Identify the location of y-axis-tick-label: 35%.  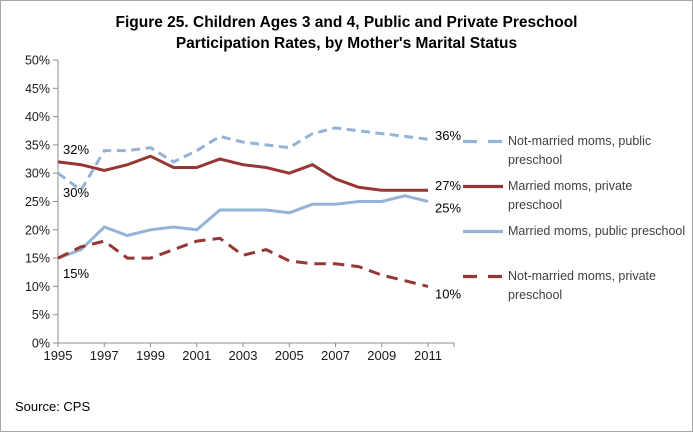
(37, 145).